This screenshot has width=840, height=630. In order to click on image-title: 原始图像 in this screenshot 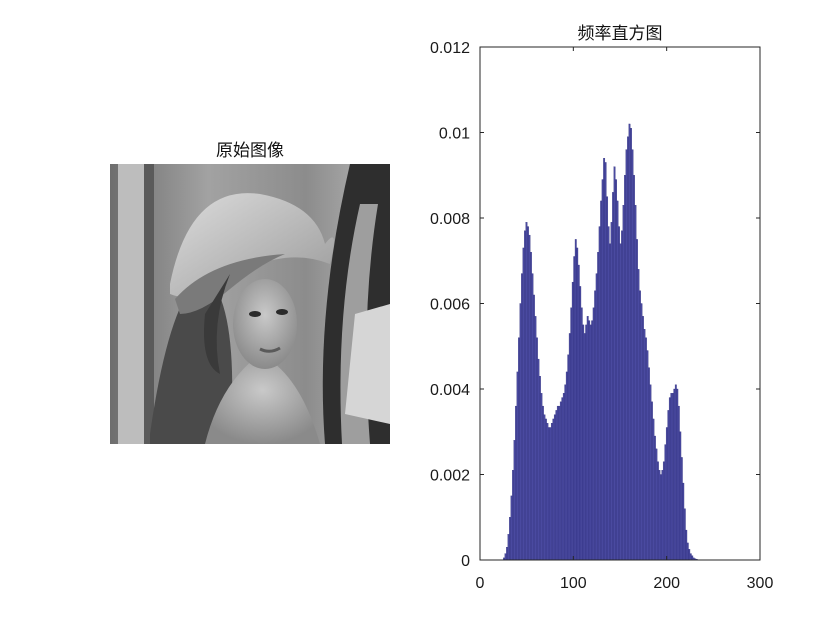, I will do `click(250, 151)`.